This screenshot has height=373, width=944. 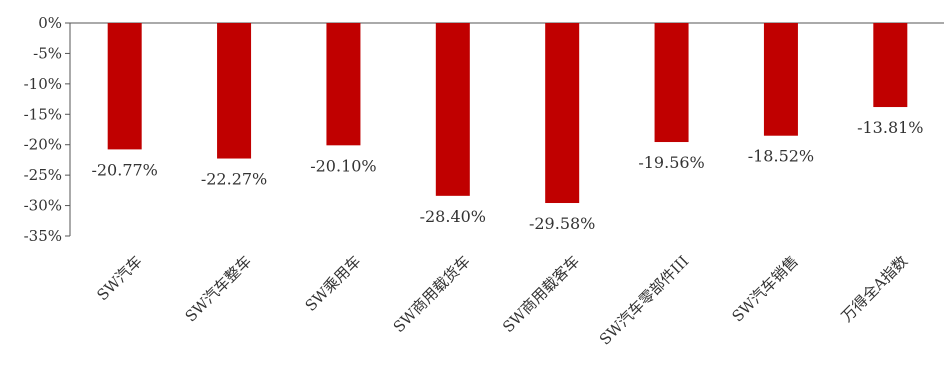 I want to click on data-label: -20.77%, so click(x=124, y=169).